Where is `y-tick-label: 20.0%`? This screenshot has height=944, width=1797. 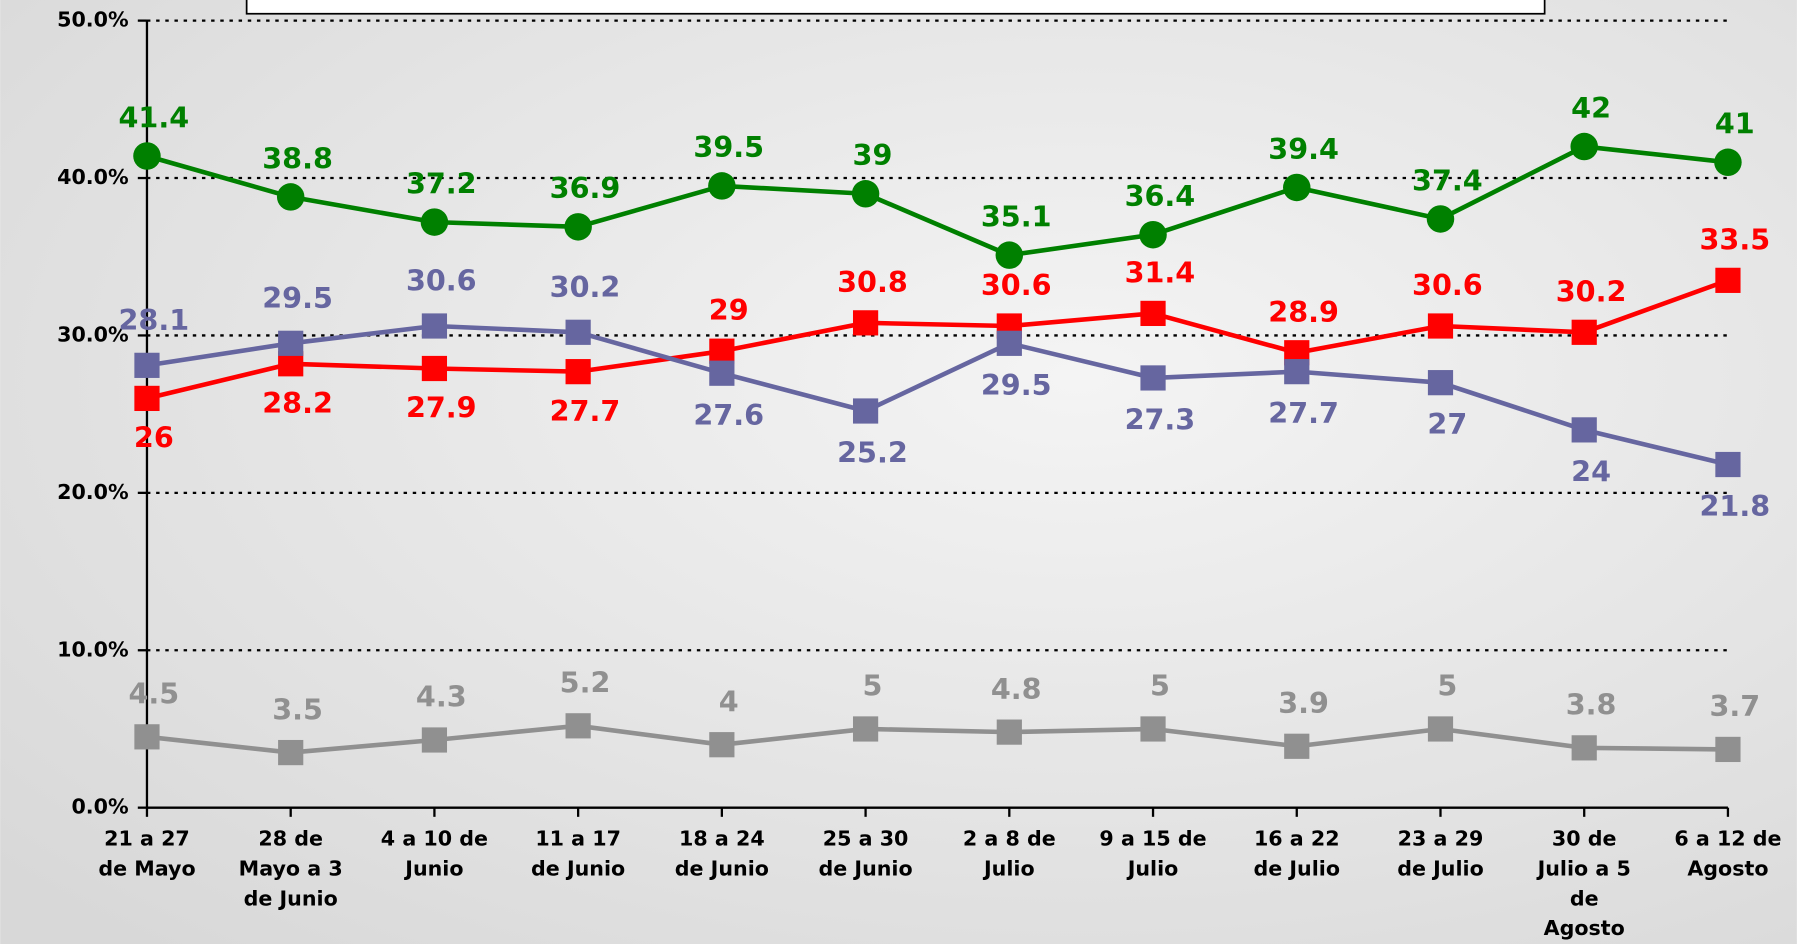
y-tick-label: 20.0% is located at coordinates (93, 492).